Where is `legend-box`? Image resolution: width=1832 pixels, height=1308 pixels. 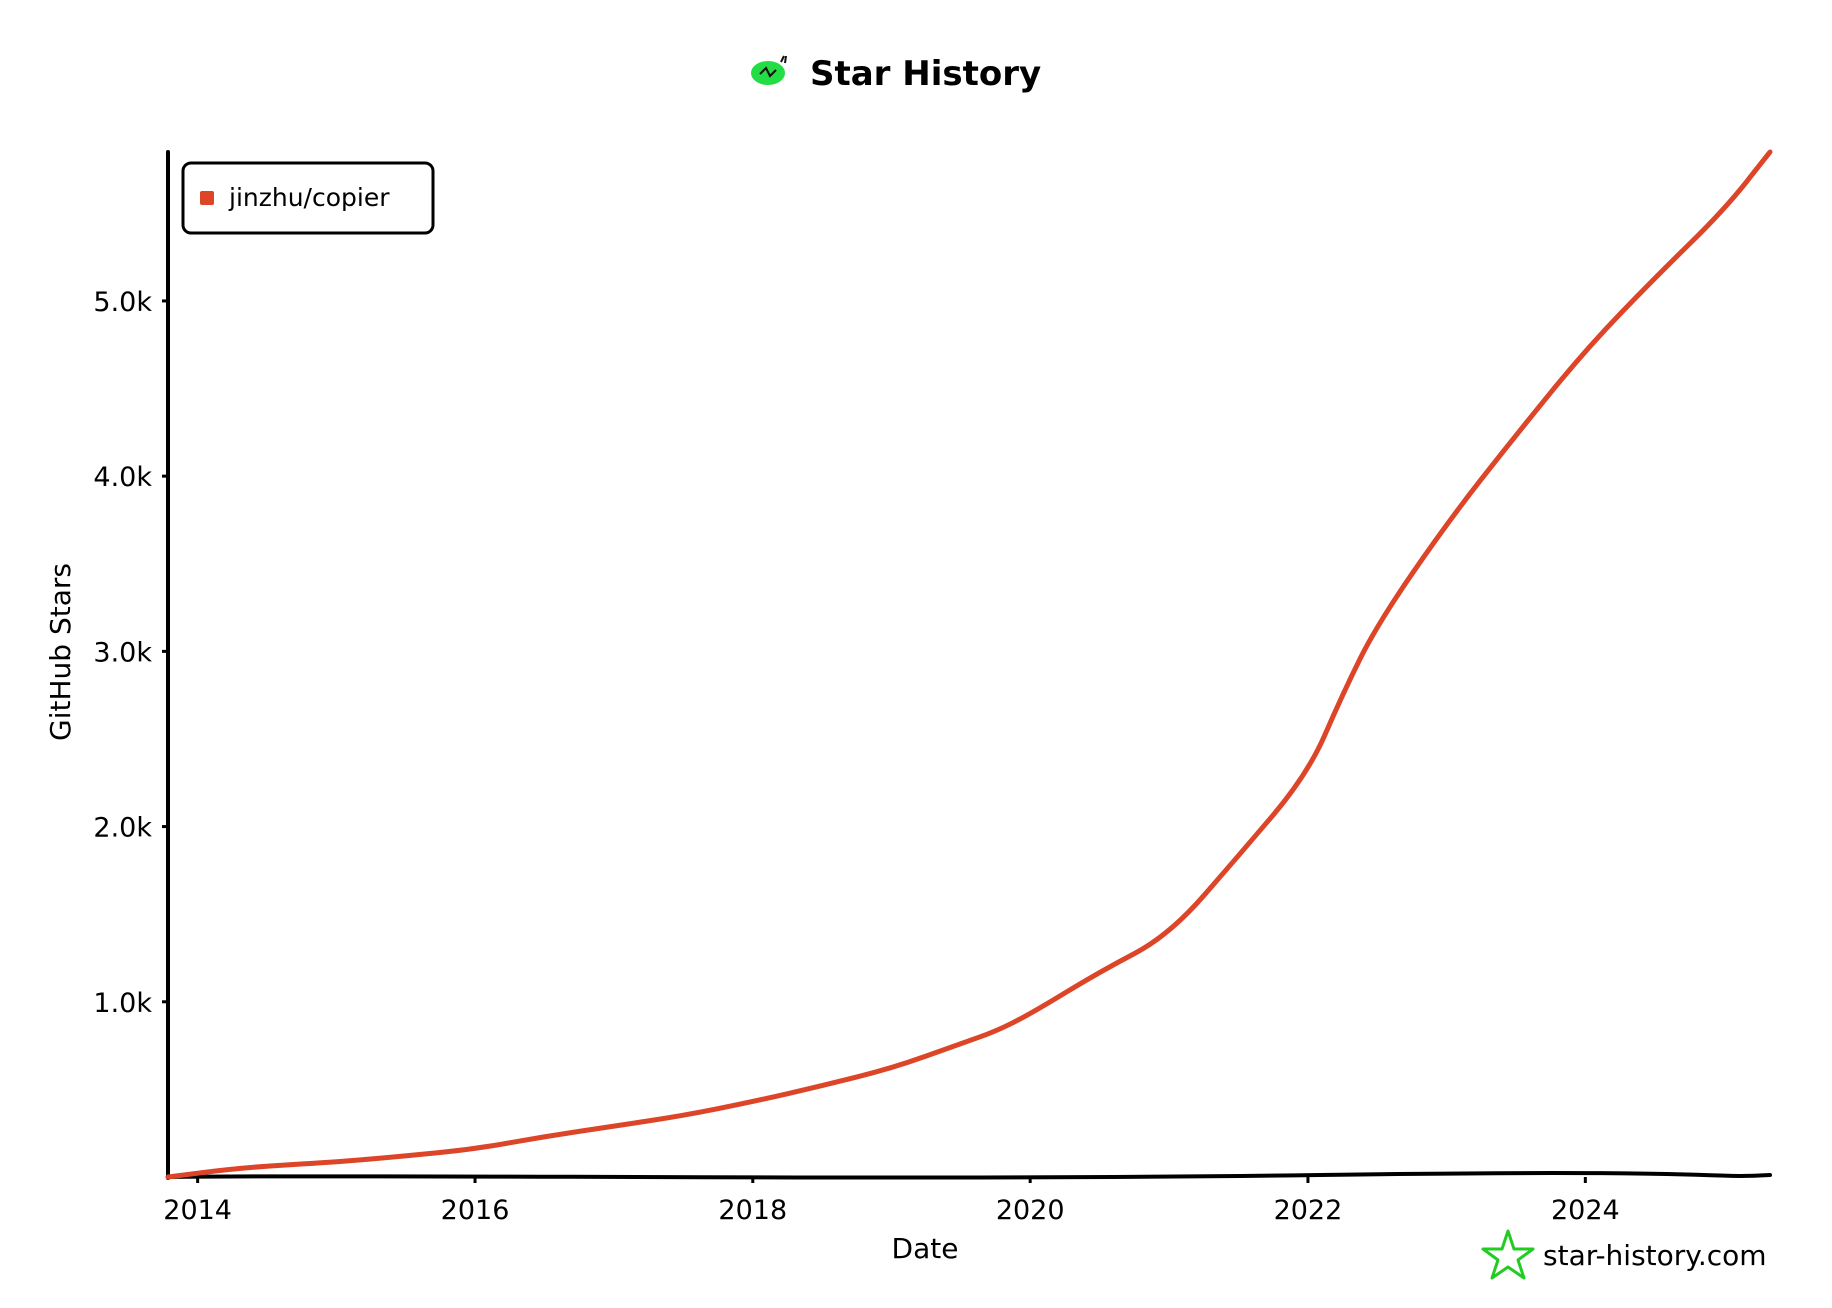
legend-box is located at coordinates (308, 198).